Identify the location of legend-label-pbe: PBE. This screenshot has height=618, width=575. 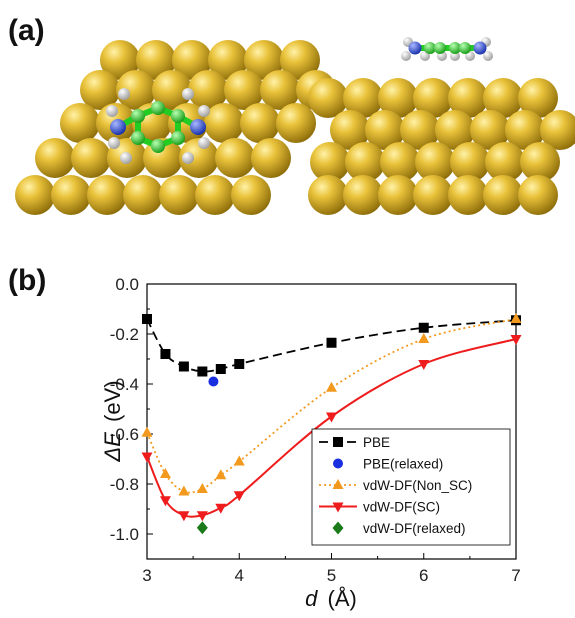
(376, 442).